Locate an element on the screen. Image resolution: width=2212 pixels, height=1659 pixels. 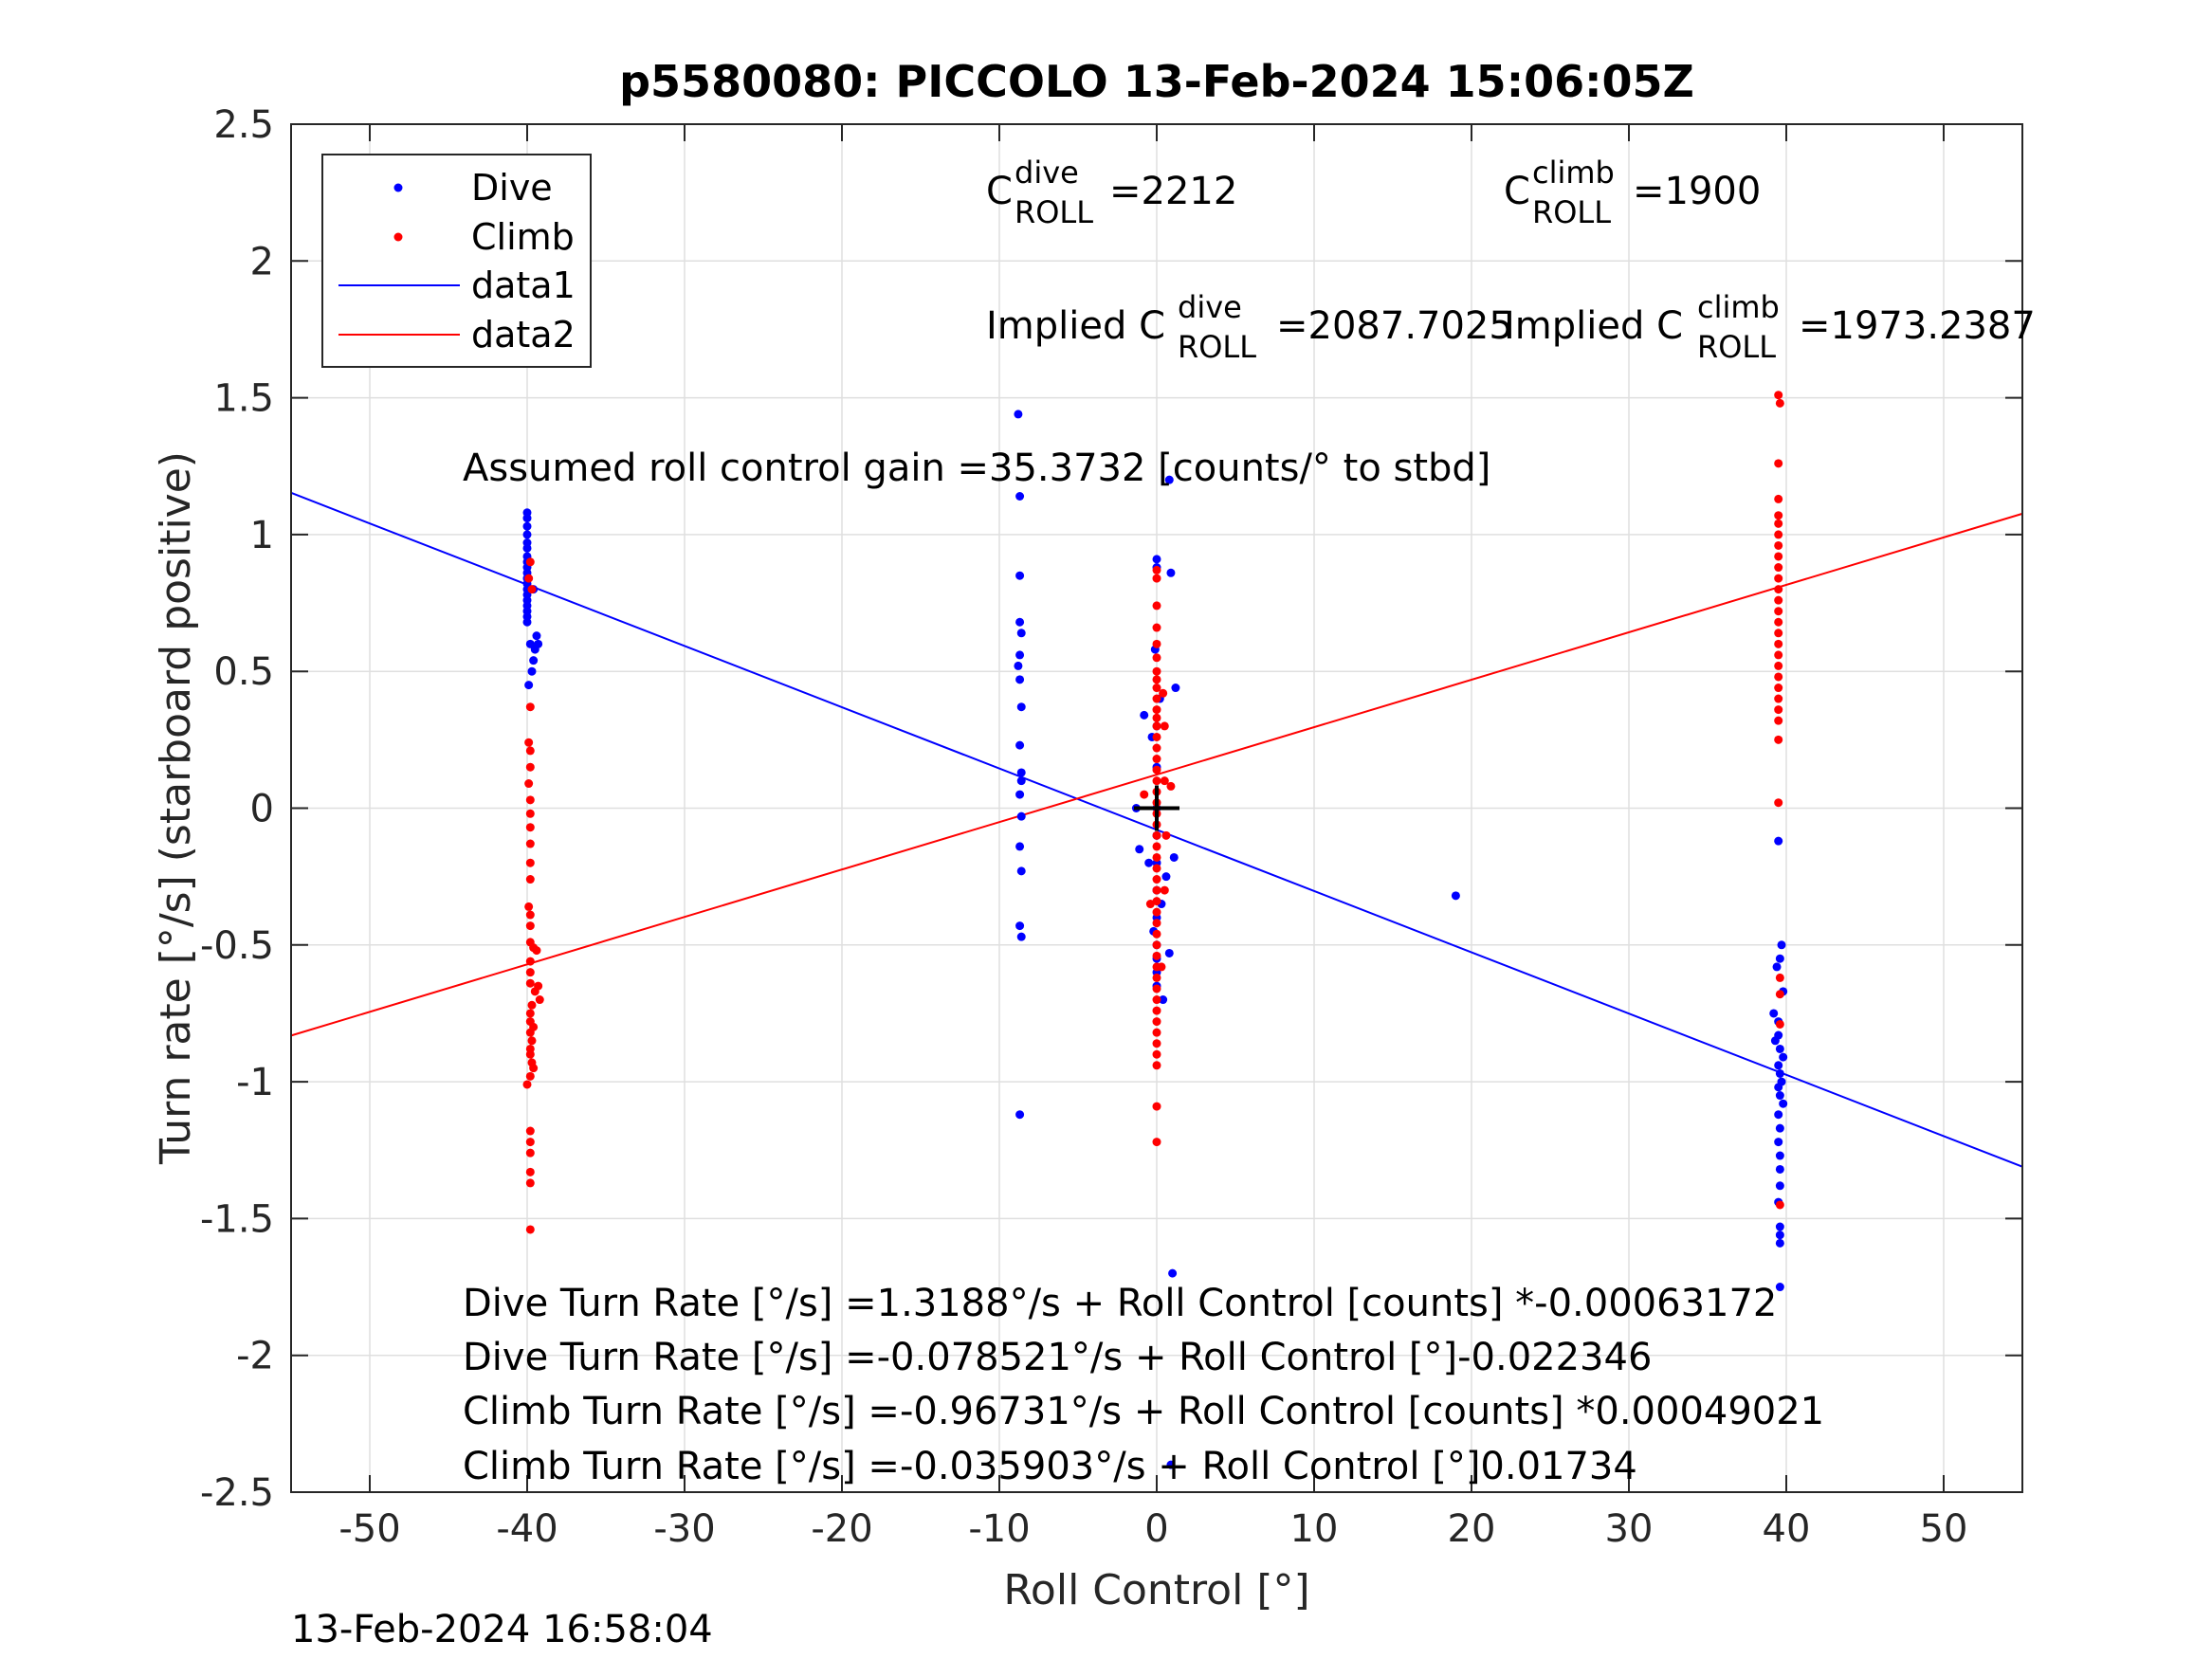
legend-climb-label: Climb is located at coordinates (523, 237).